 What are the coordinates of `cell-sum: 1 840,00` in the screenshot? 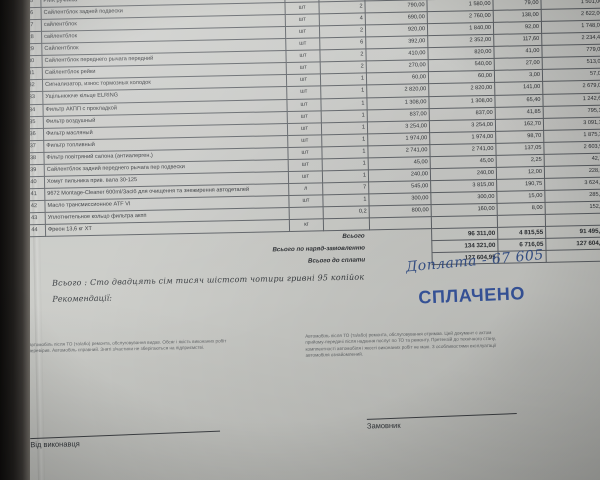 It's located at (460, 29).